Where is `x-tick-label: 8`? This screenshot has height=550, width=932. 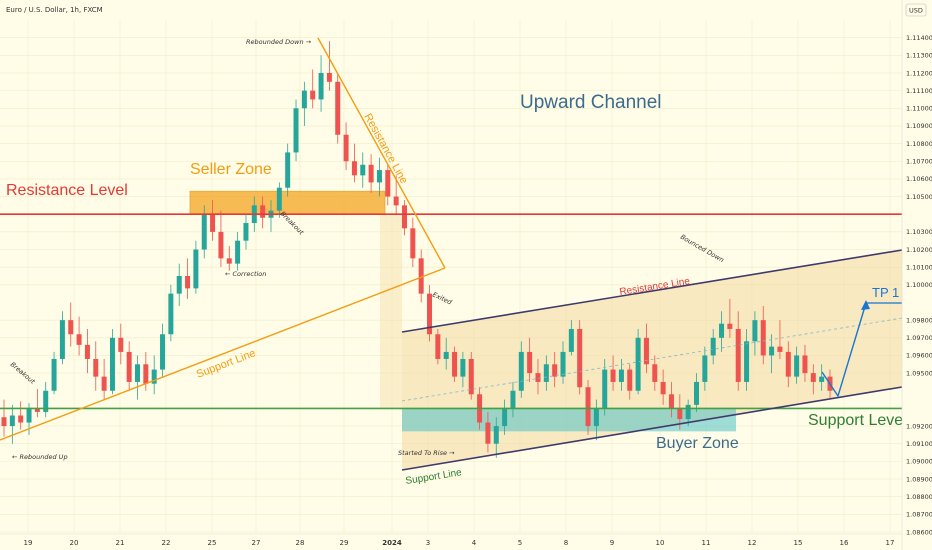 x-tick-label: 8 is located at coordinates (566, 543).